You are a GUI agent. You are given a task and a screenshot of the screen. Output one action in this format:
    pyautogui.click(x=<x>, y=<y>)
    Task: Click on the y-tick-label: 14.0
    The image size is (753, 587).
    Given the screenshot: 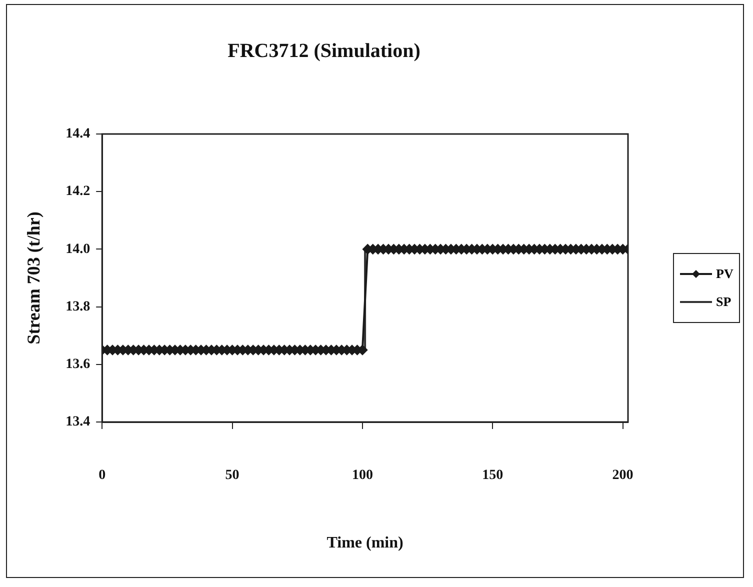 What is the action you would take?
    pyautogui.click(x=78, y=249)
    